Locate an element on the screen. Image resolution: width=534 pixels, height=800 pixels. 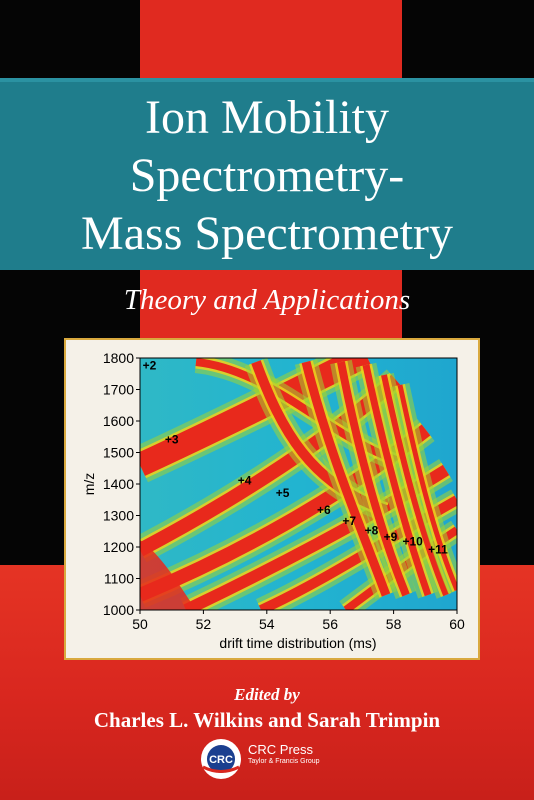
heatmap-lowleft-region is located at coordinates (168, 575).